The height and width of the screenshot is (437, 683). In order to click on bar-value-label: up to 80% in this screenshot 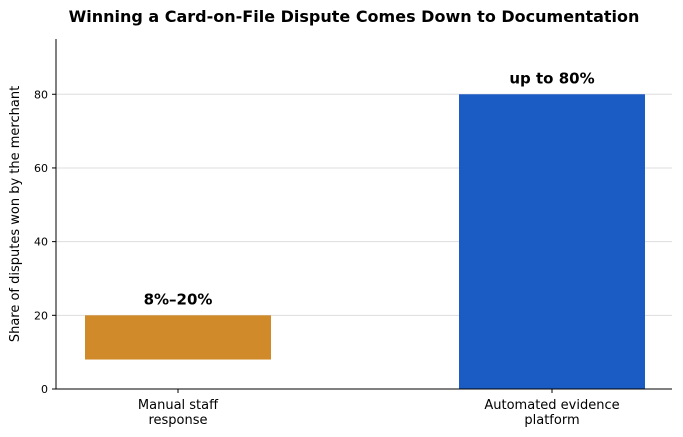, I will do `click(551, 78)`.